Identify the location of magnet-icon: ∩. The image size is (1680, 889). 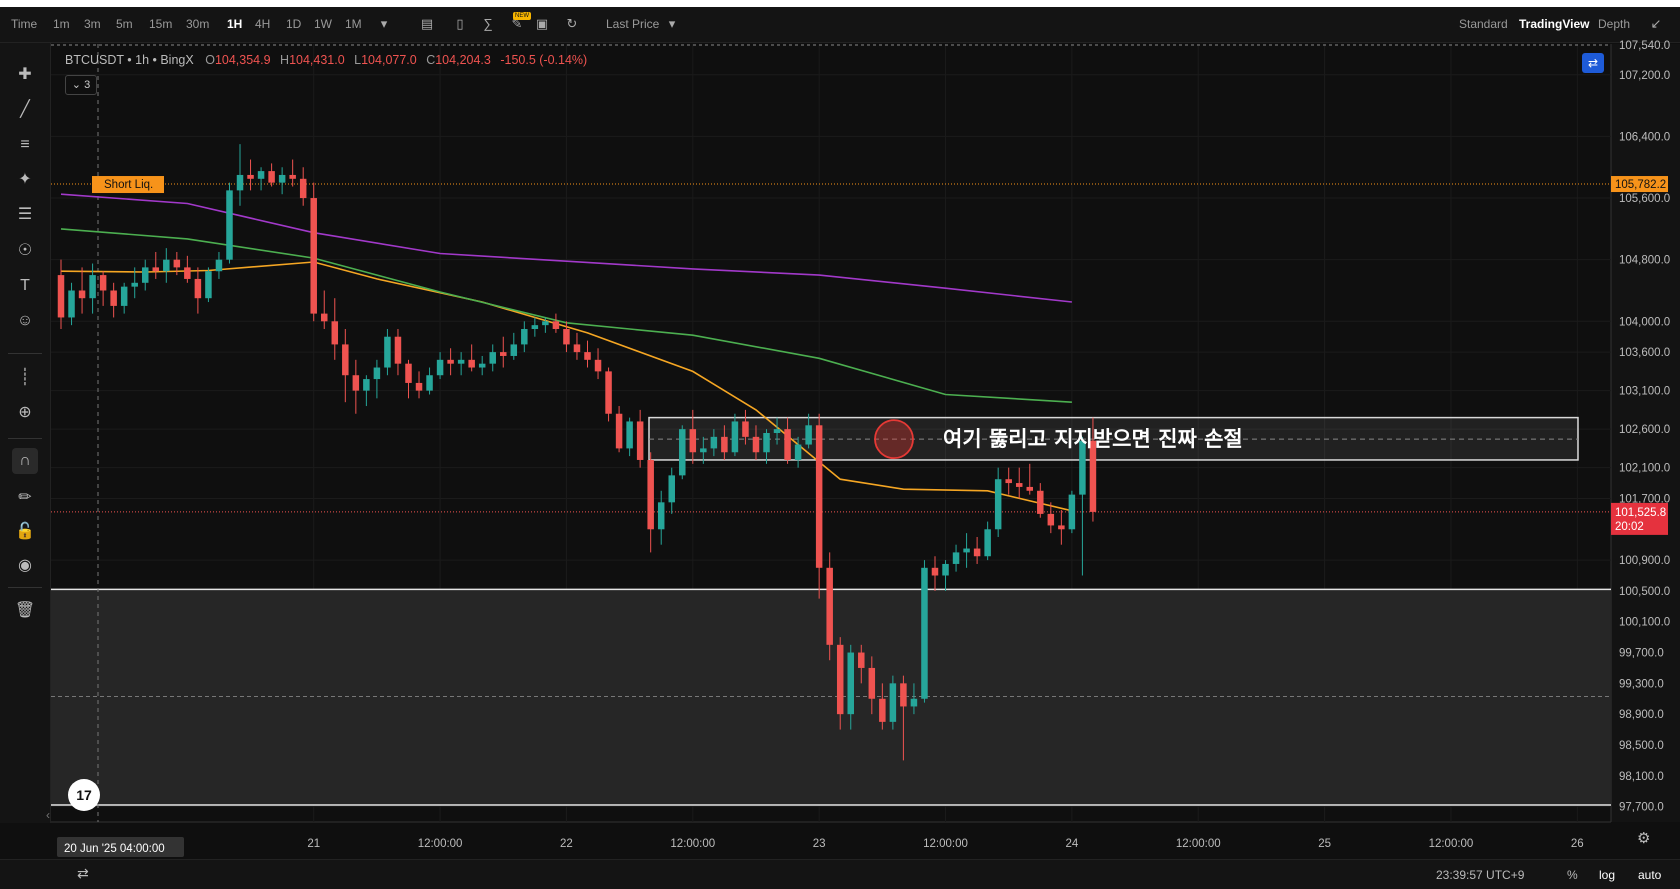
(25, 461).